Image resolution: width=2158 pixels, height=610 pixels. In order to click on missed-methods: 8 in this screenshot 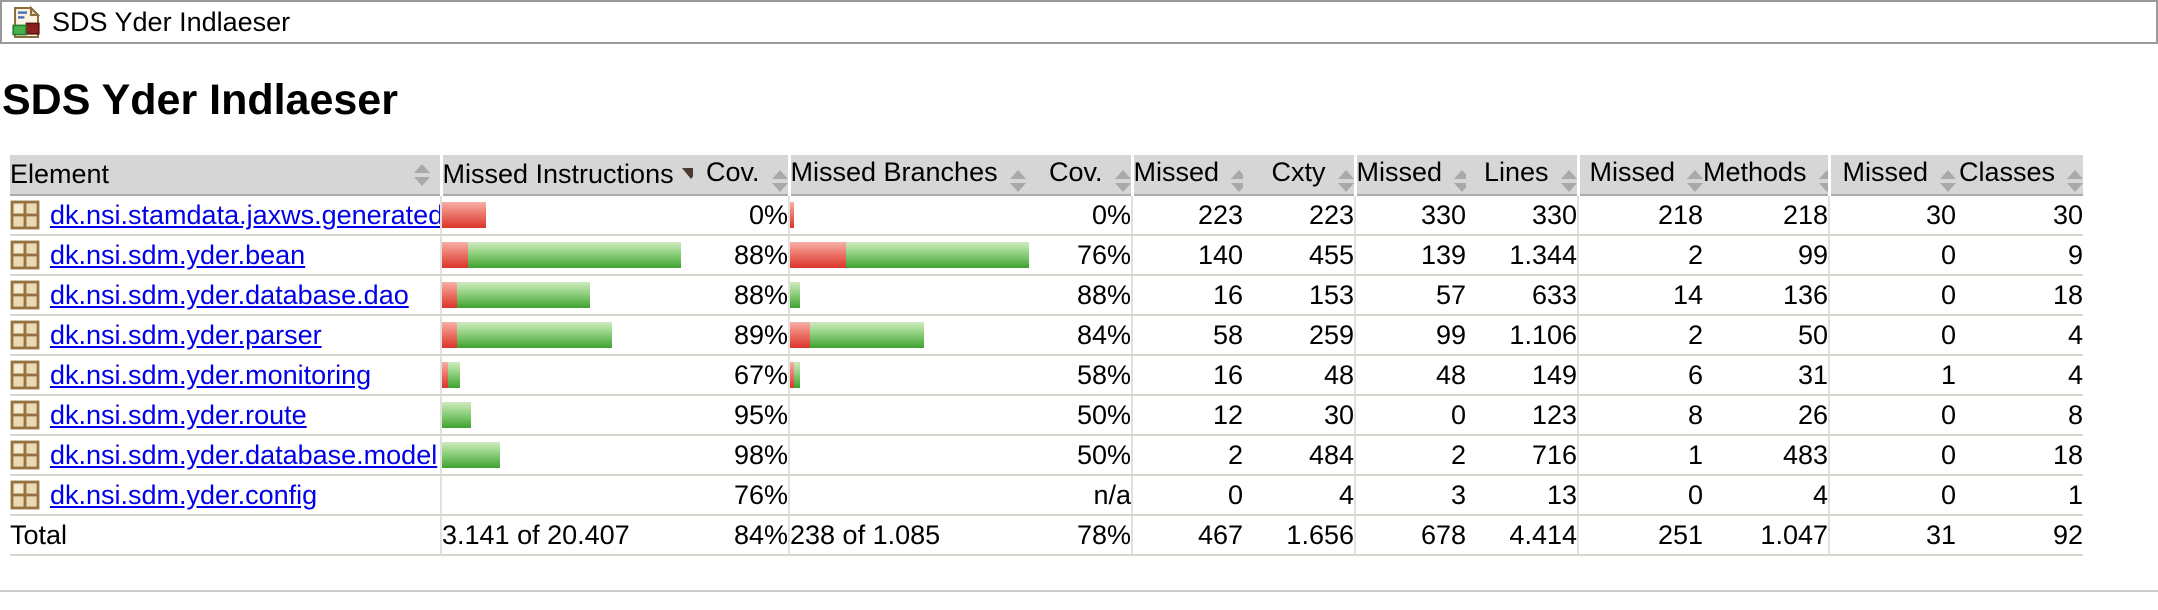, I will do `click(1640, 415)`.